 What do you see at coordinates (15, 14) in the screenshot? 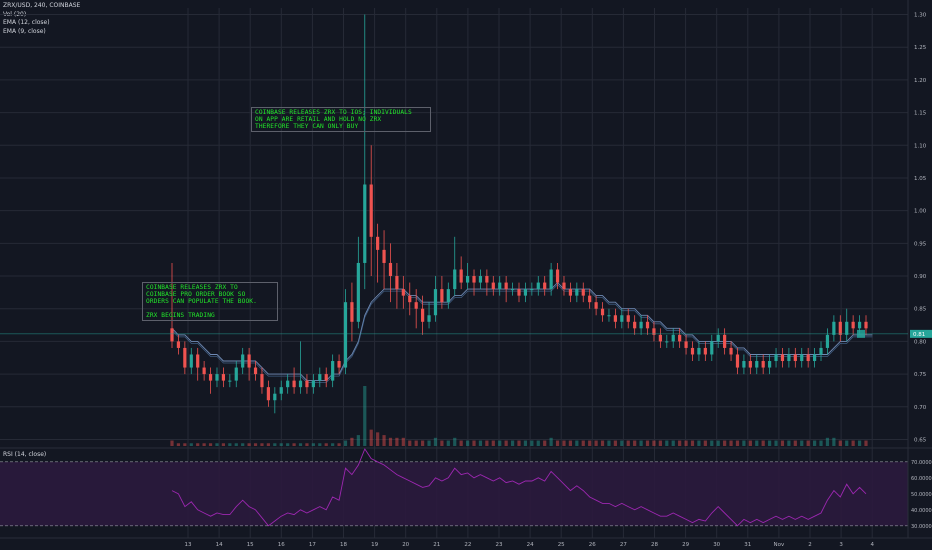
I see `indicator-vol: Vol (20)` at bounding box center [15, 14].